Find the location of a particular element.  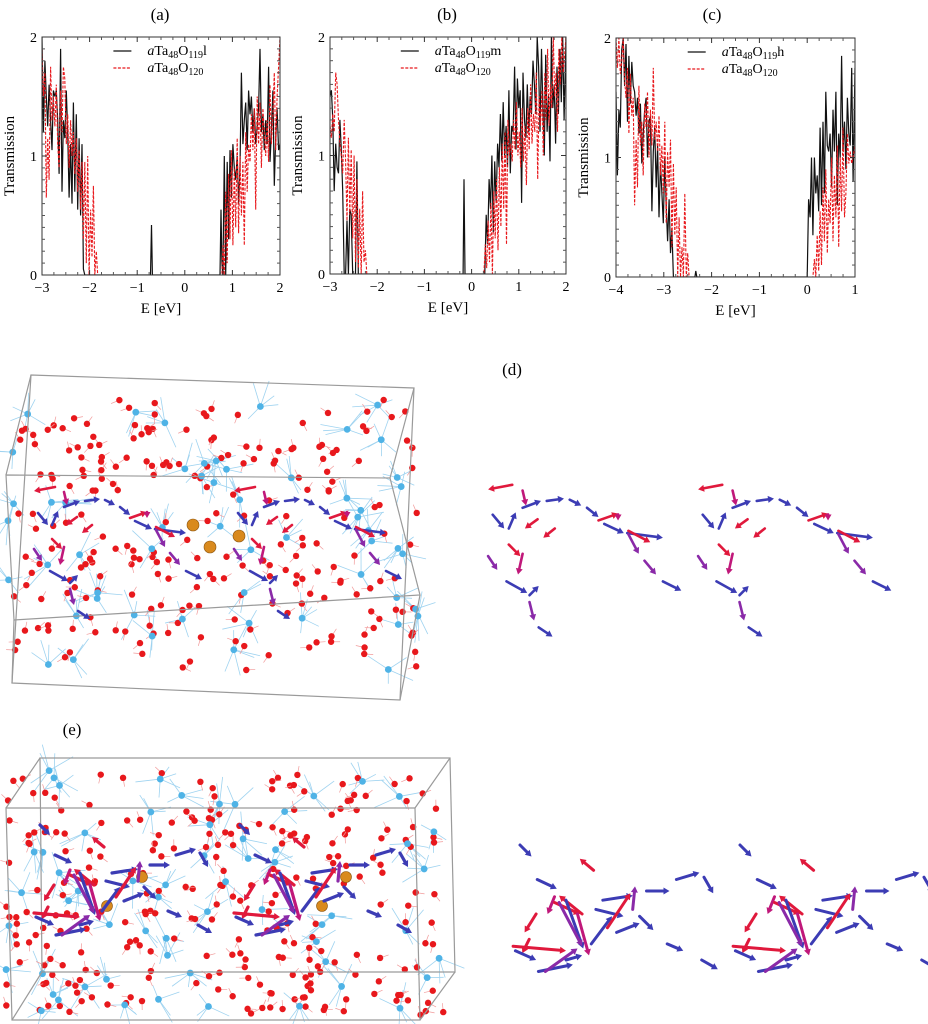

series-line-reference is located at coordinates (448, 155).